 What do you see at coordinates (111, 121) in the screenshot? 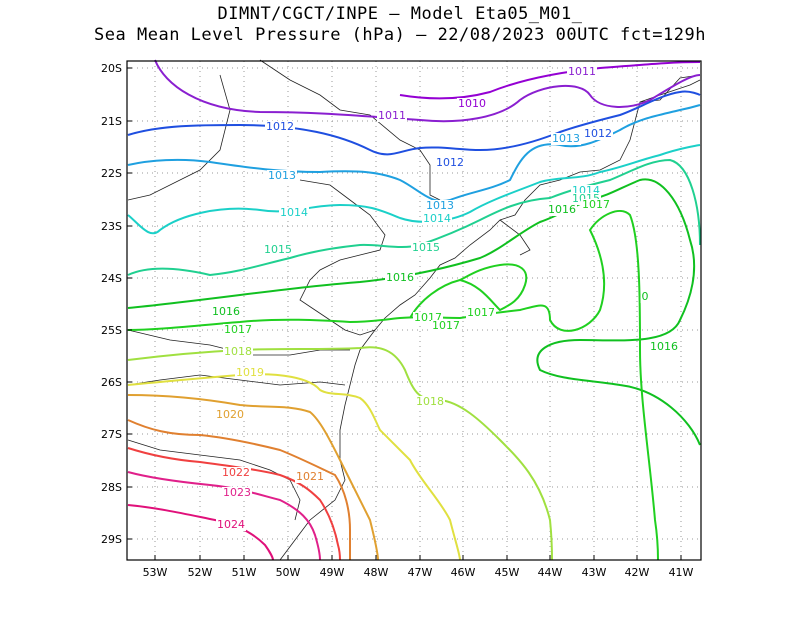
I see `lat-tick-label: 21S` at bounding box center [111, 121].